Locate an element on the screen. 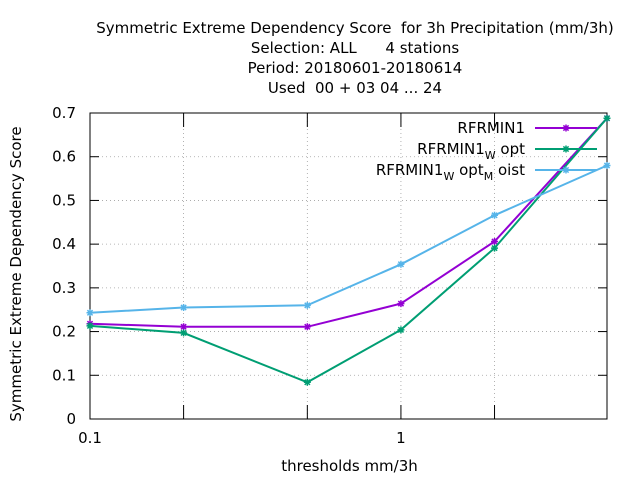 The width and height of the screenshot is (640, 480). legend-label-3: RFRMIN1W optM oist is located at coordinates (450, 172).